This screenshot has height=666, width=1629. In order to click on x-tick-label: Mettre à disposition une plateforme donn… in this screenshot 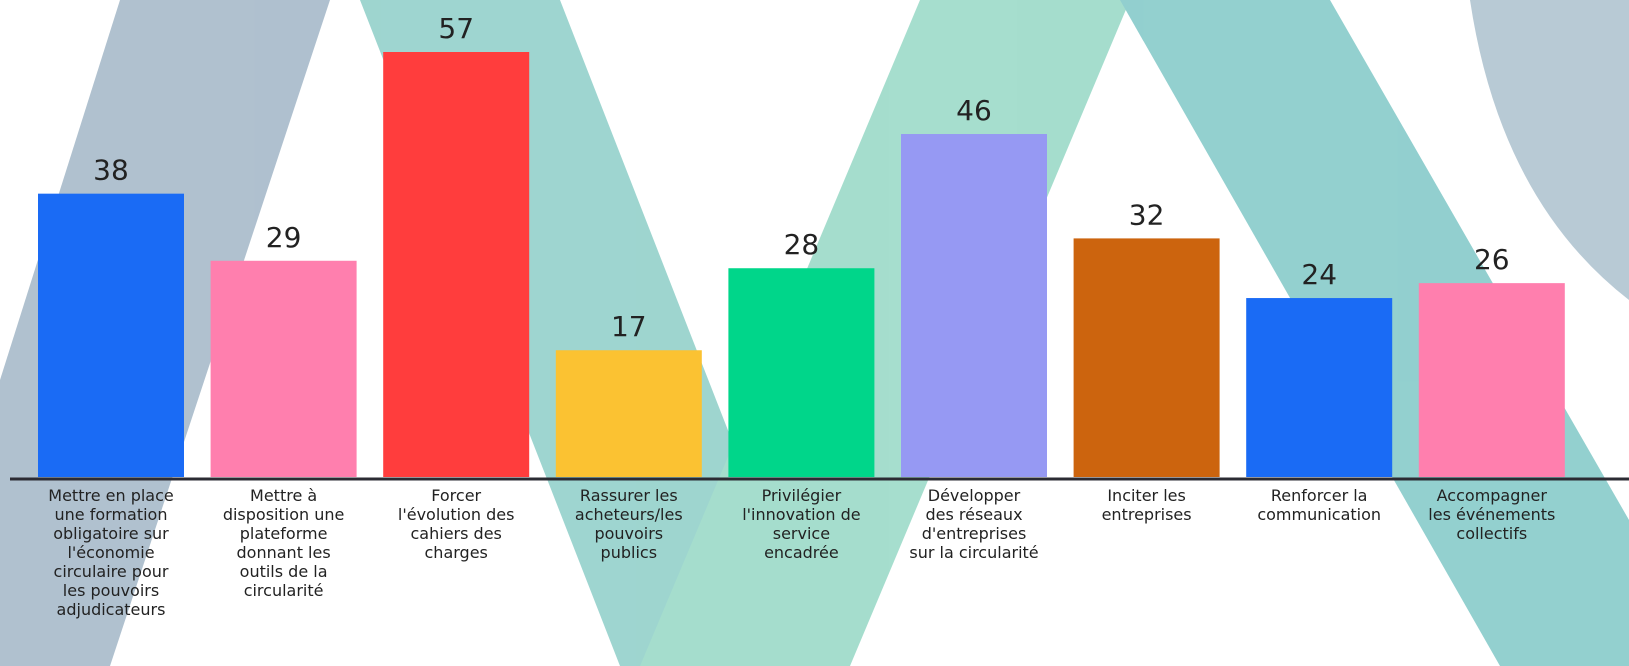, I will do `click(283, 543)`.